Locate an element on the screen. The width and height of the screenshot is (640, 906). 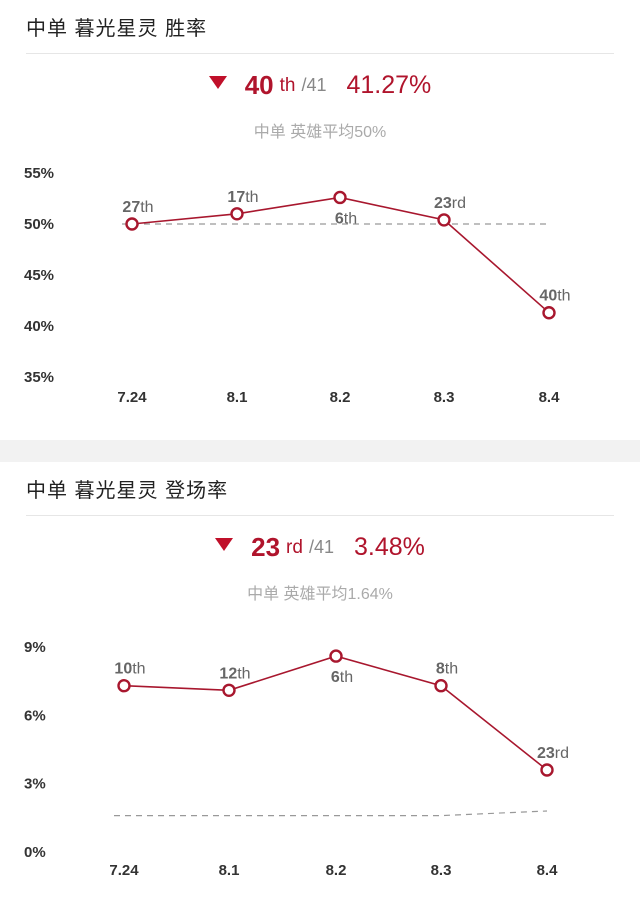
rank-data-label: 12th is located at coordinates (234, 673).